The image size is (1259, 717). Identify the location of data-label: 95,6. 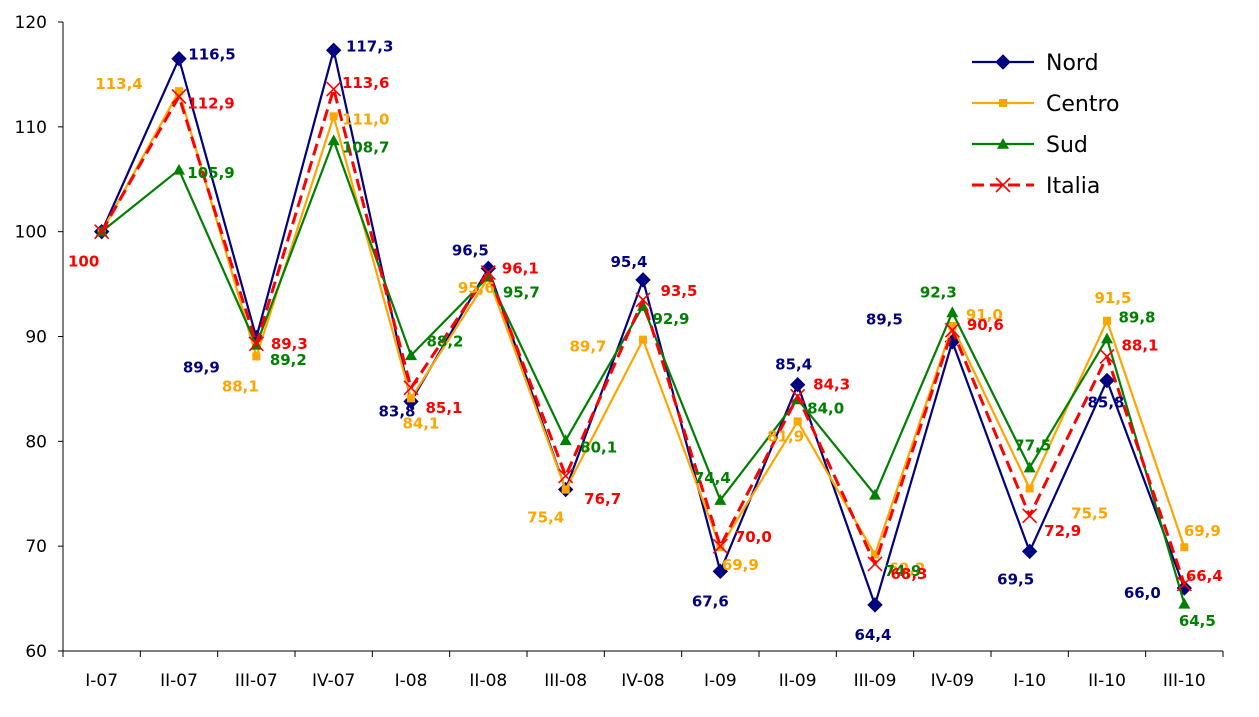
(476, 288).